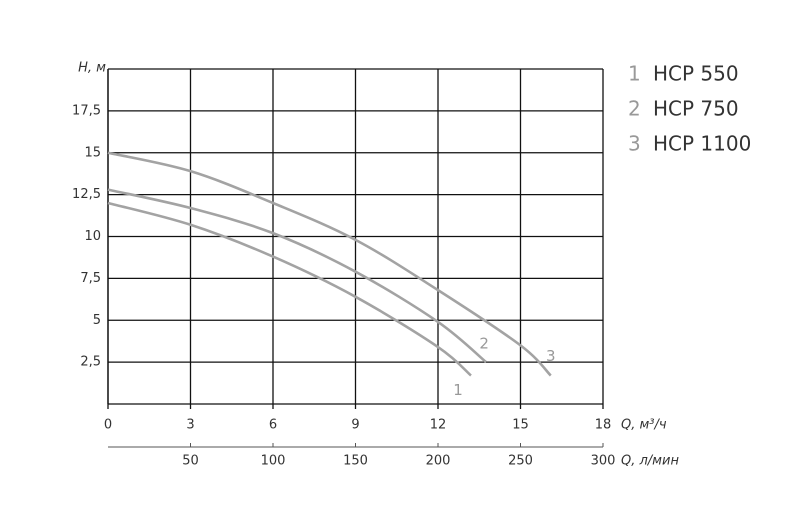 Image resolution: width=800 pixels, height=517 pixels. What do you see at coordinates (702, 144) in the screenshot?
I see `legend-name: HCP 1100` at bounding box center [702, 144].